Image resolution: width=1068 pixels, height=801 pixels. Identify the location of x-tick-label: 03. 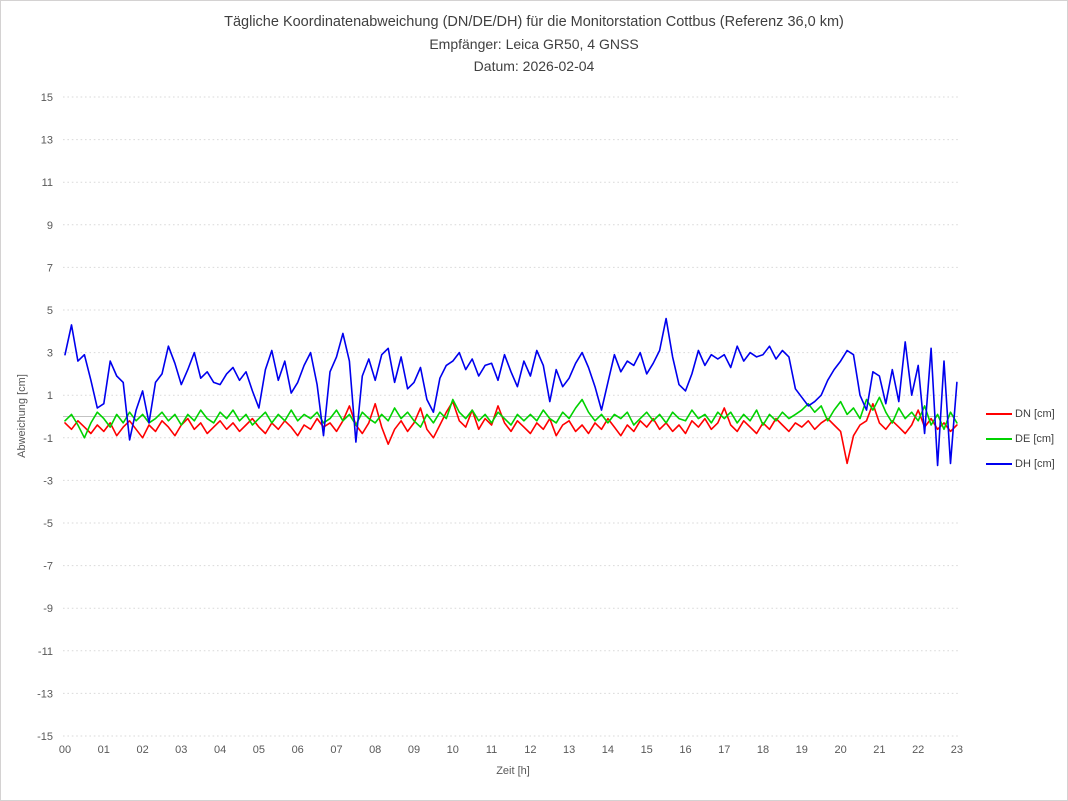
(181, 750).